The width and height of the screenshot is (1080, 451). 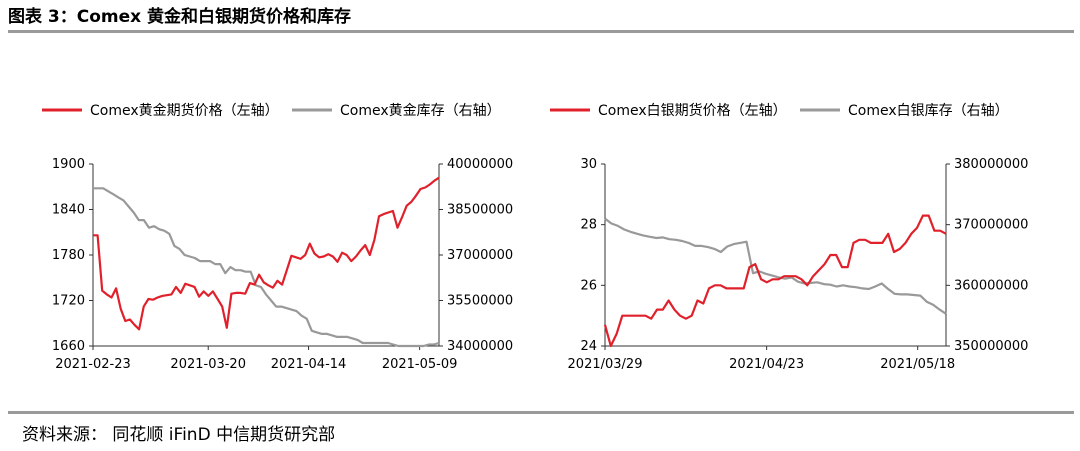 What do you see at coordinates (420, 110) in the screenshot?
I see `legend-label-inventory: Comex黄金库存（右轴）` at bounding box center [420, 110].